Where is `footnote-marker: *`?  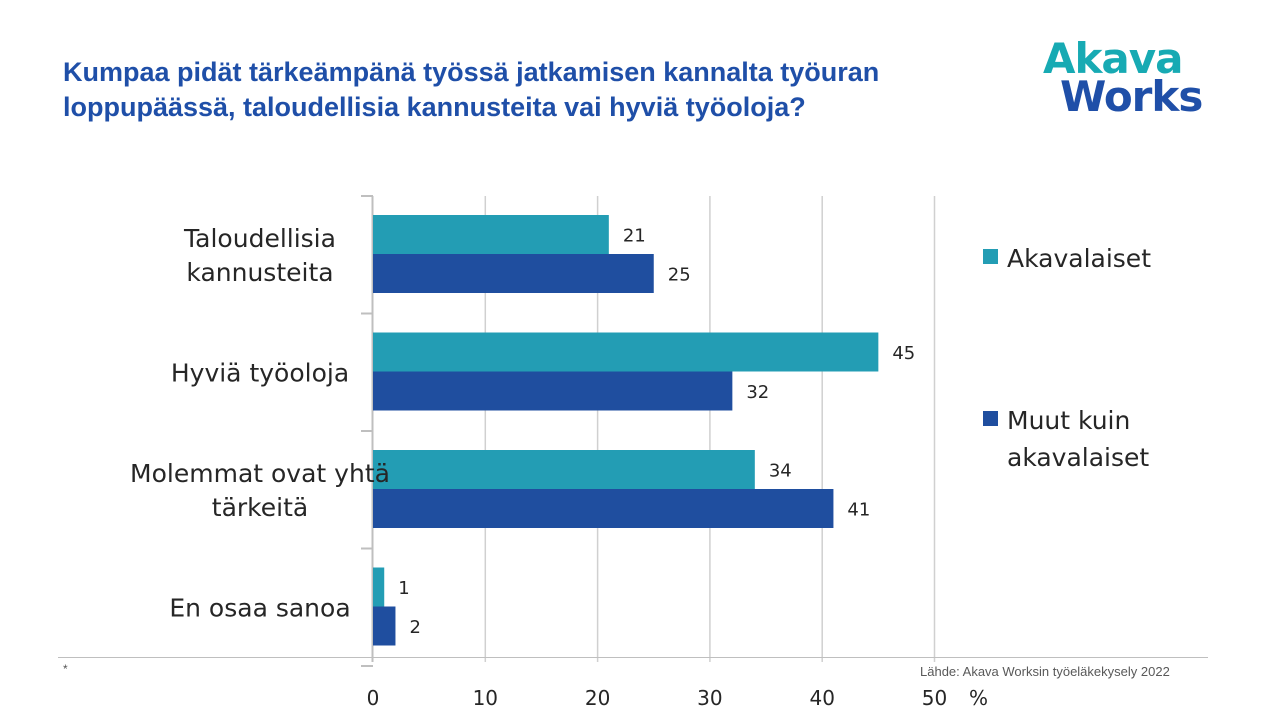
footnote-marker: * is located at coordinates (65, 669).